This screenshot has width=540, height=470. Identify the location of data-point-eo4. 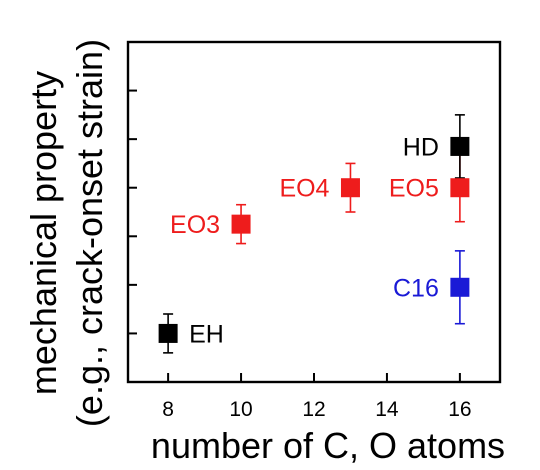
(350, 188).